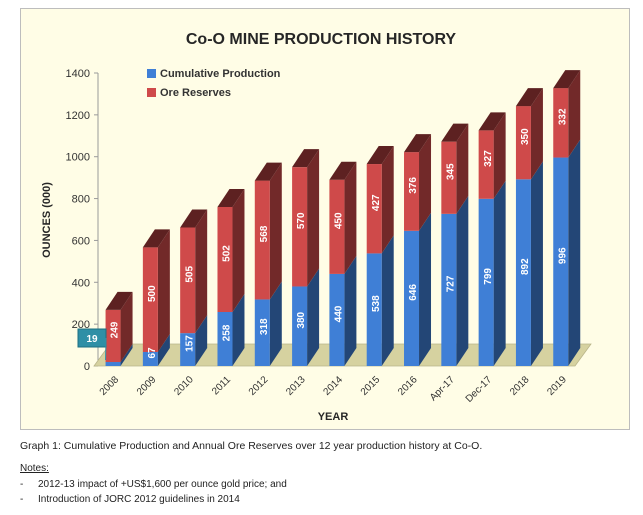  I want to click on x-tick-label: 2016, so click(408, 386).